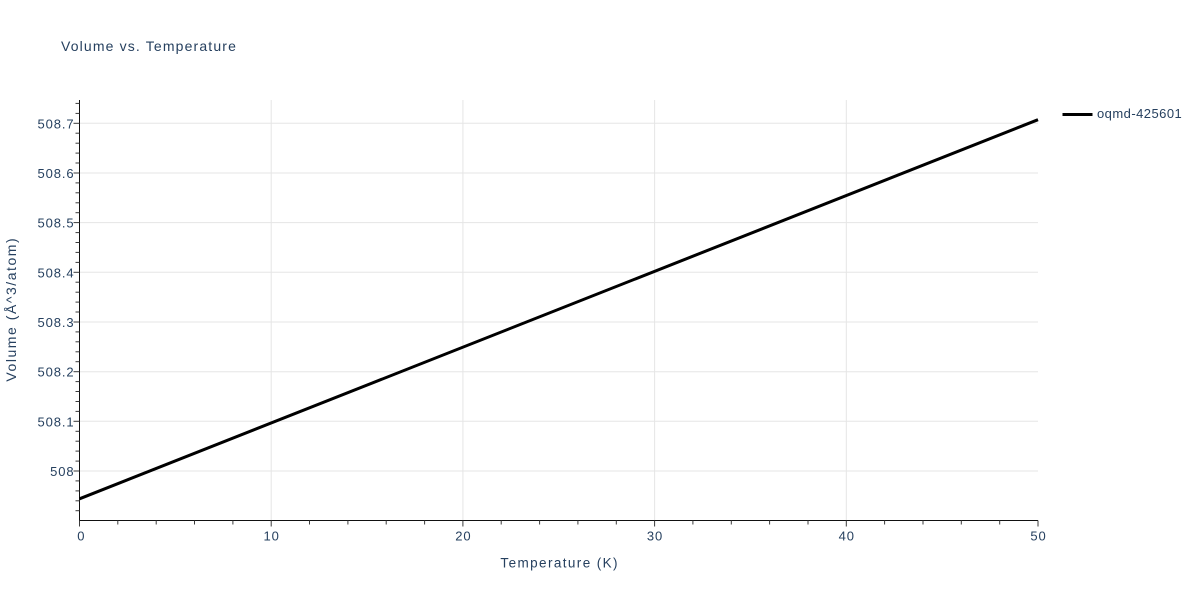 The height and width of the screenshot is (600, 1200). I want to click on svg-text: 508.5, so click(55, 223).